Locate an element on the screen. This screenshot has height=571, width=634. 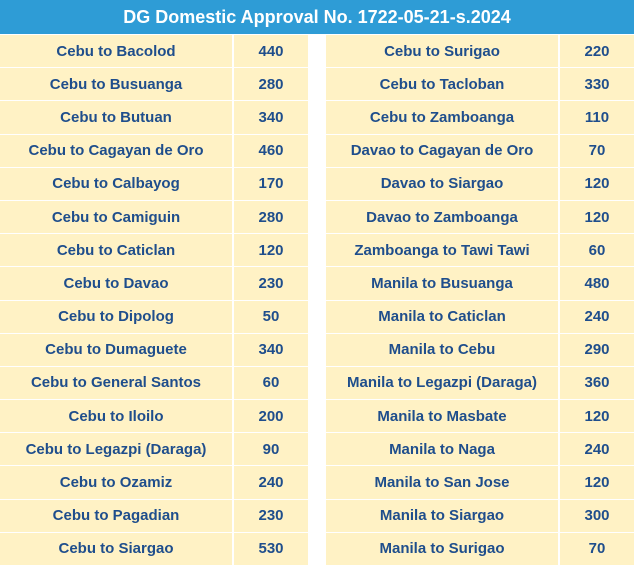
table-row: Cebu to Butuan 340 is located at coordinates (154, 118).